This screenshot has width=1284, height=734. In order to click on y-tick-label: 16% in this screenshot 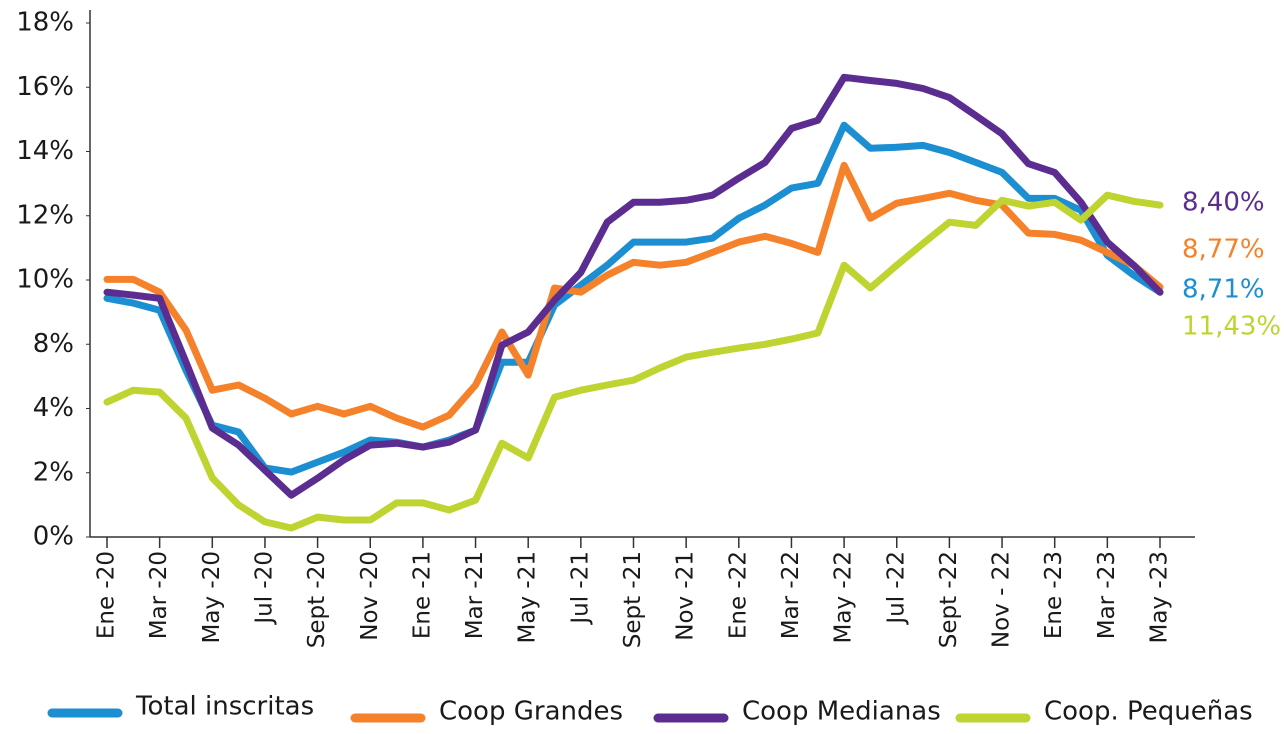, I will do `click(45, 87)`.